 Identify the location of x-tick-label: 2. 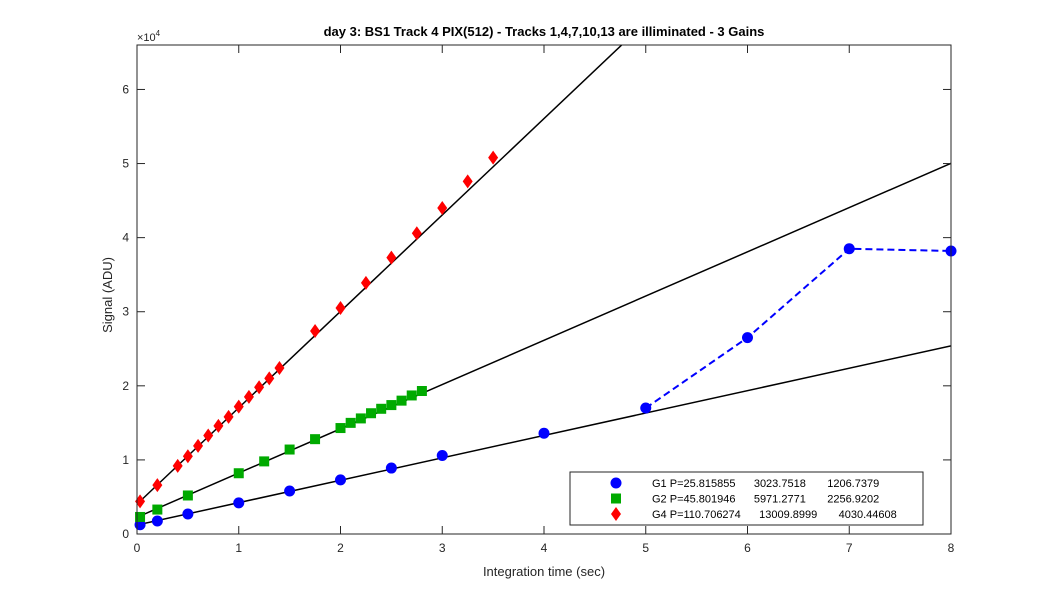
(340, 548).